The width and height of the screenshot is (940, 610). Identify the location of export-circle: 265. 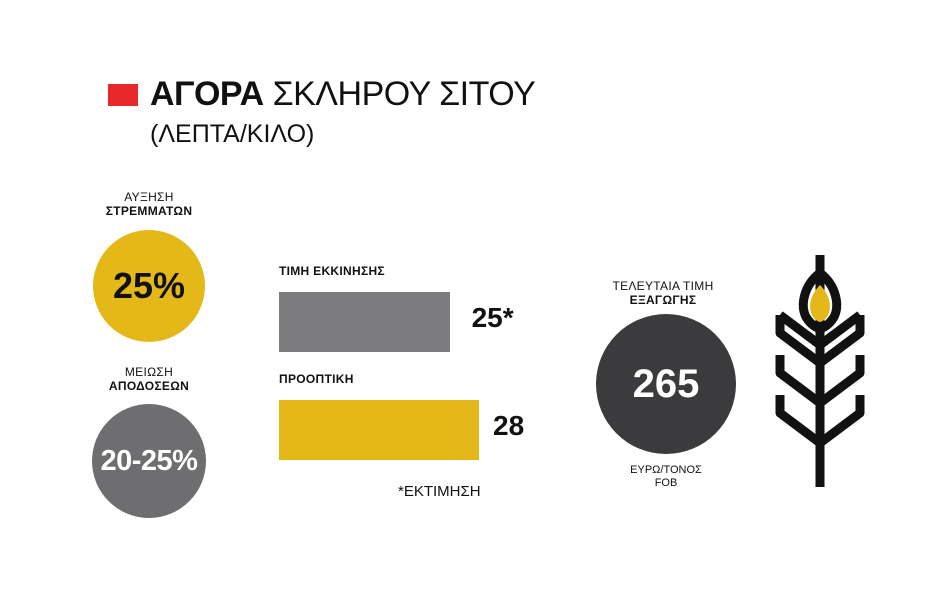
(666, 384).